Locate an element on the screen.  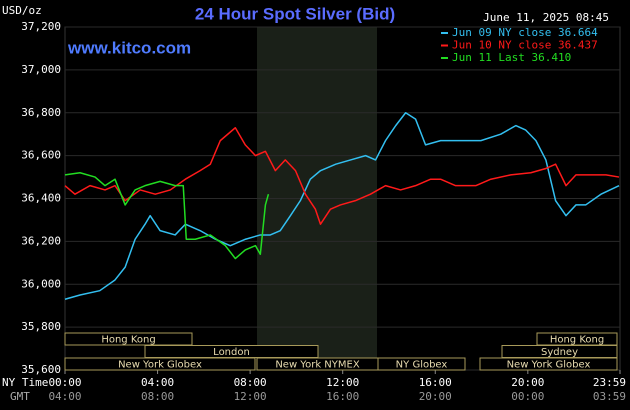
session-label: Sydney is located at coordinates (559, 352).